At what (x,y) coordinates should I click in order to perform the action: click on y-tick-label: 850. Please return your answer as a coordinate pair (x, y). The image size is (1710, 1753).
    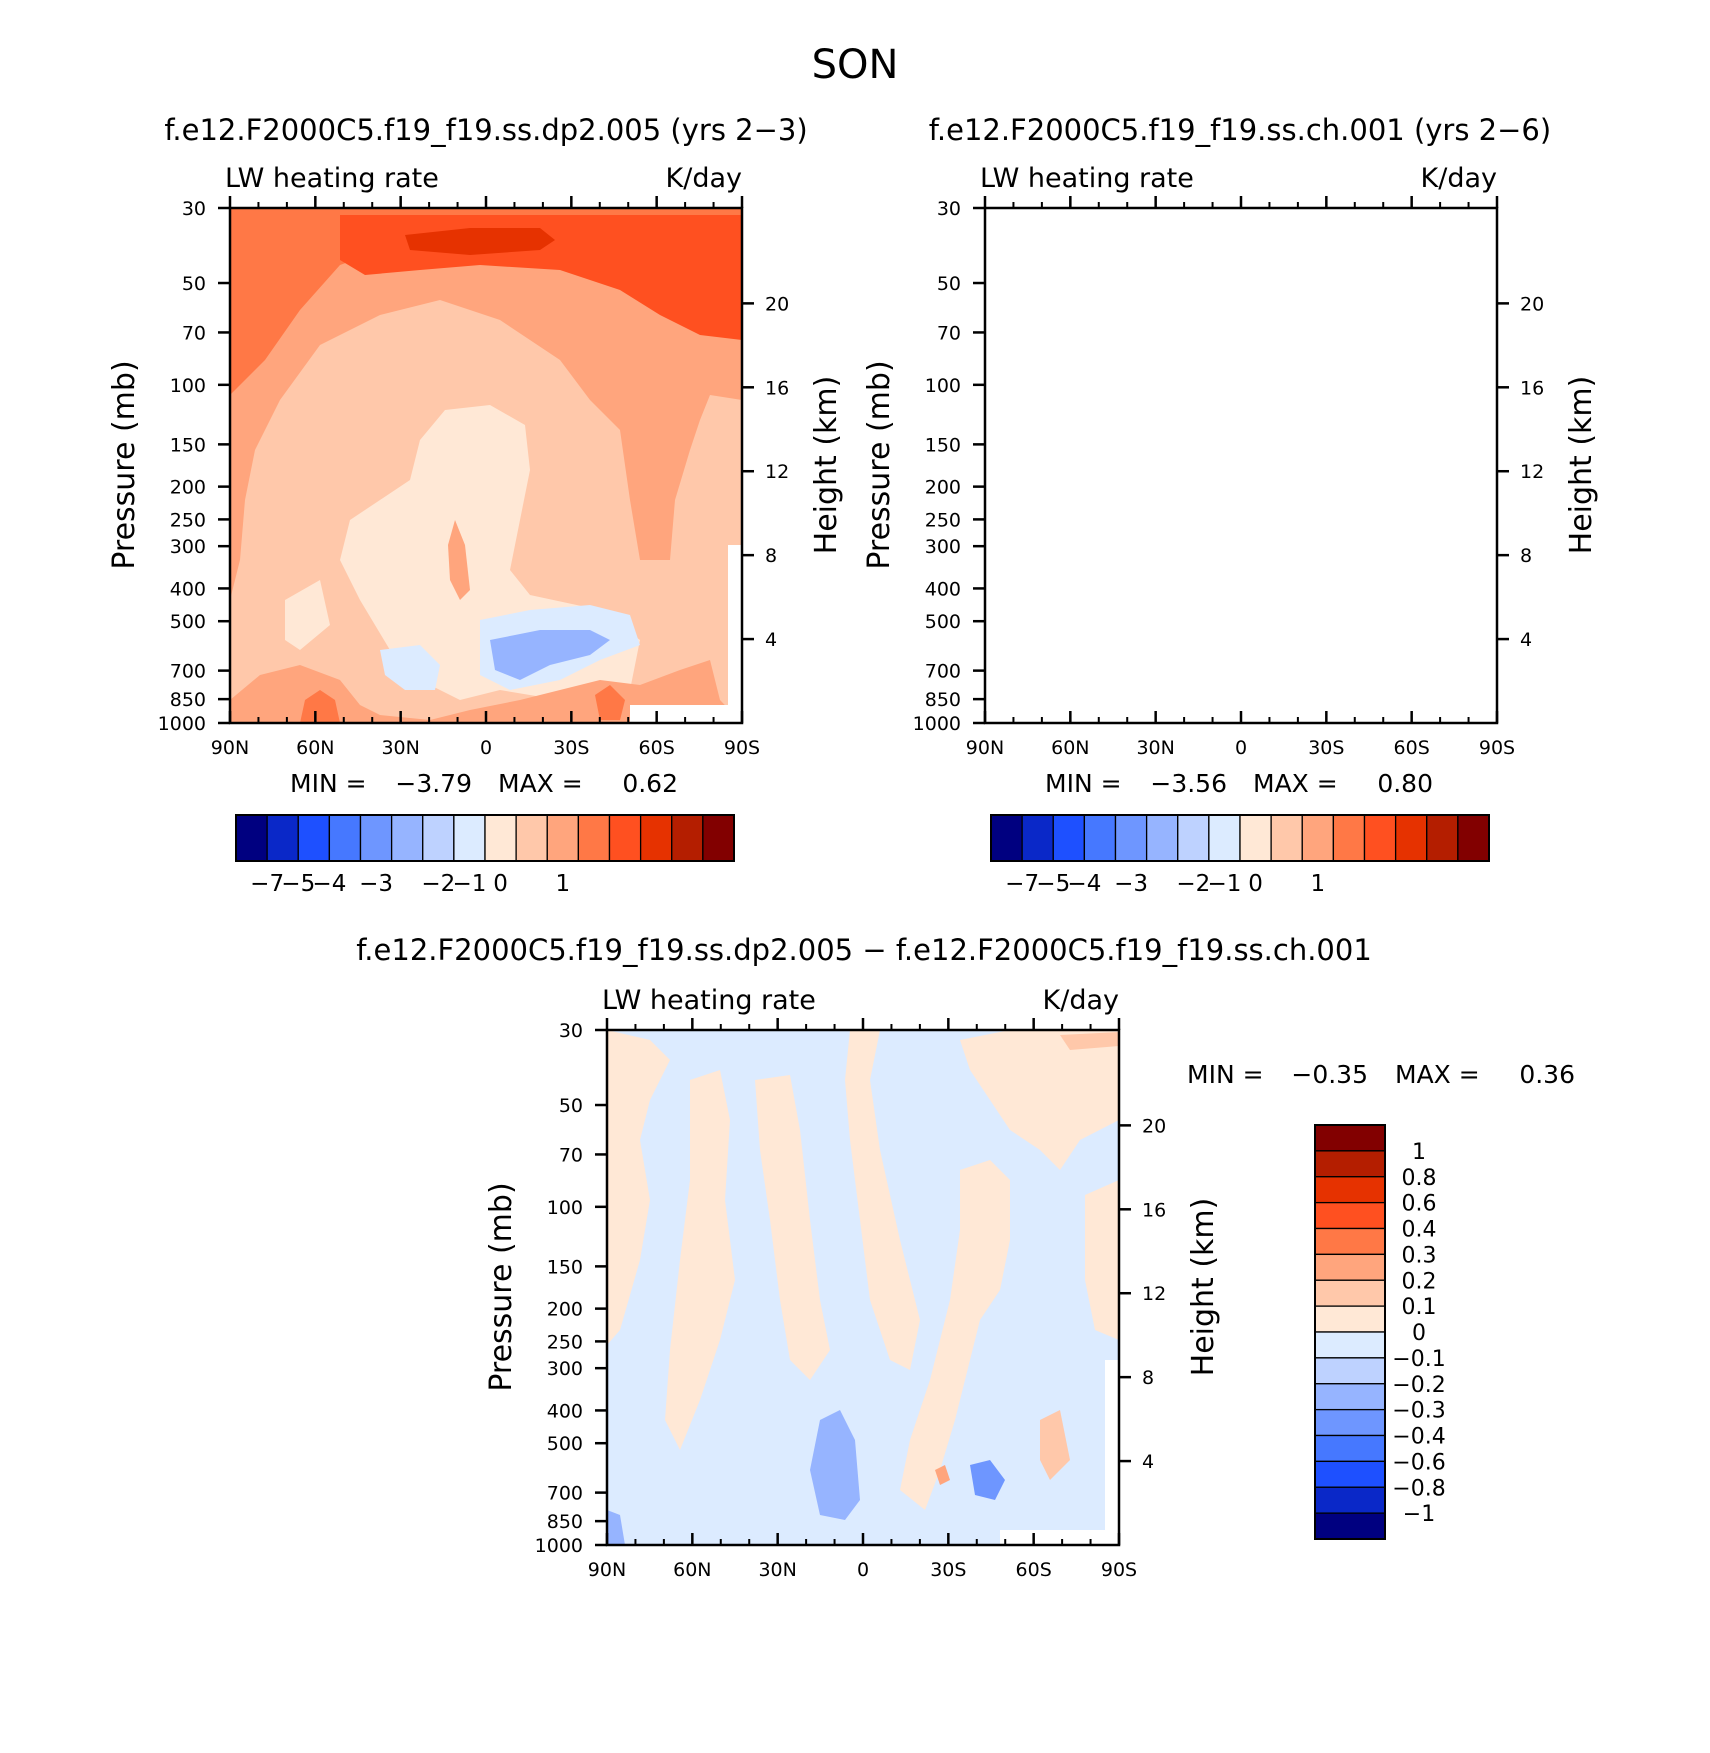
    Looking at the image, I should click on (943, 700).